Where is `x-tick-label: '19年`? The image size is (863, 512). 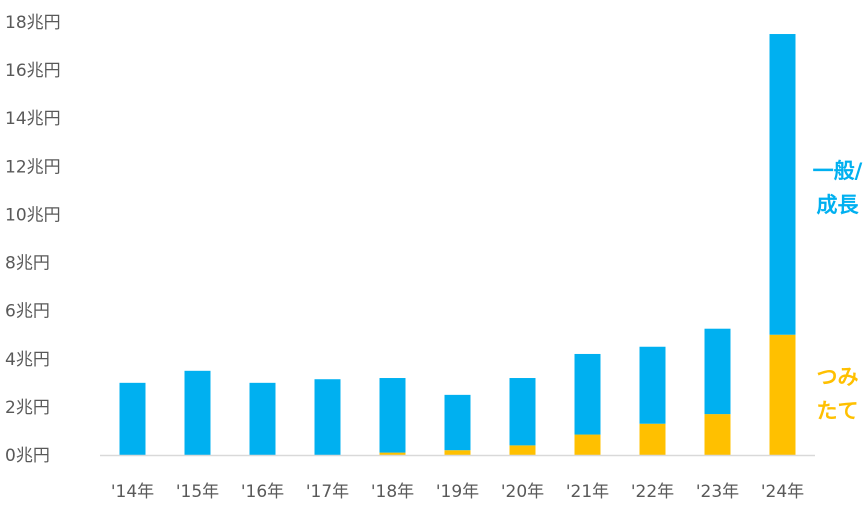
x-tick-label: '19年 is located at coordinates (457, 492).